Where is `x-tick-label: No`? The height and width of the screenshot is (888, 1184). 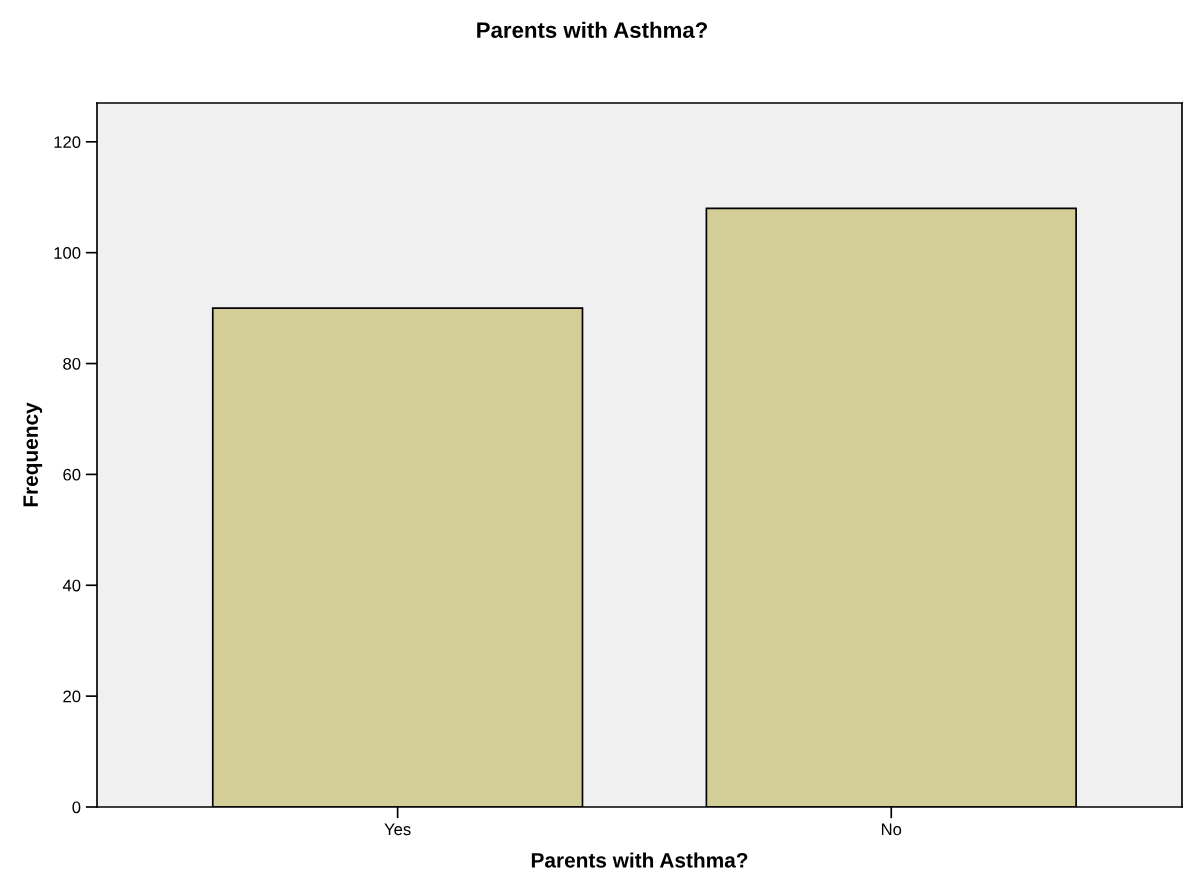
x-tick-label: No is located at coordinates (891, 829).